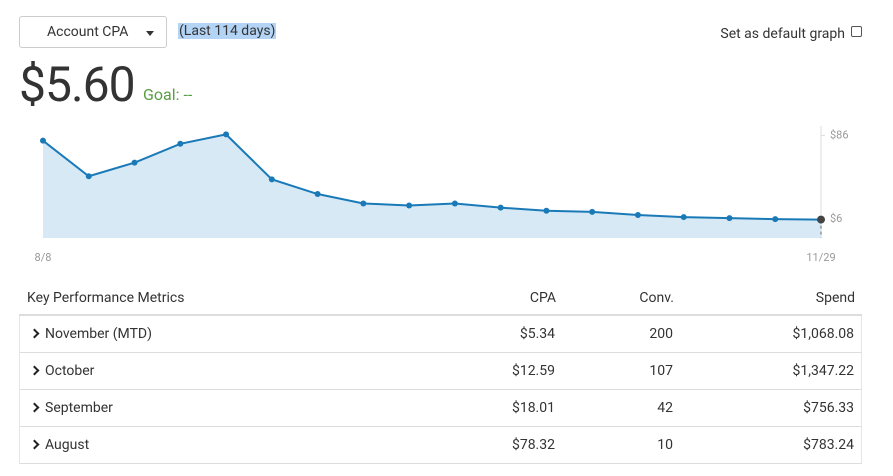 This screenshot has width=893, height=476. What do you see at coordinates (440, 445) in the screenshot?
I see `table-row: August $78.32 10 $783.24` at bounding box center [440, 445].